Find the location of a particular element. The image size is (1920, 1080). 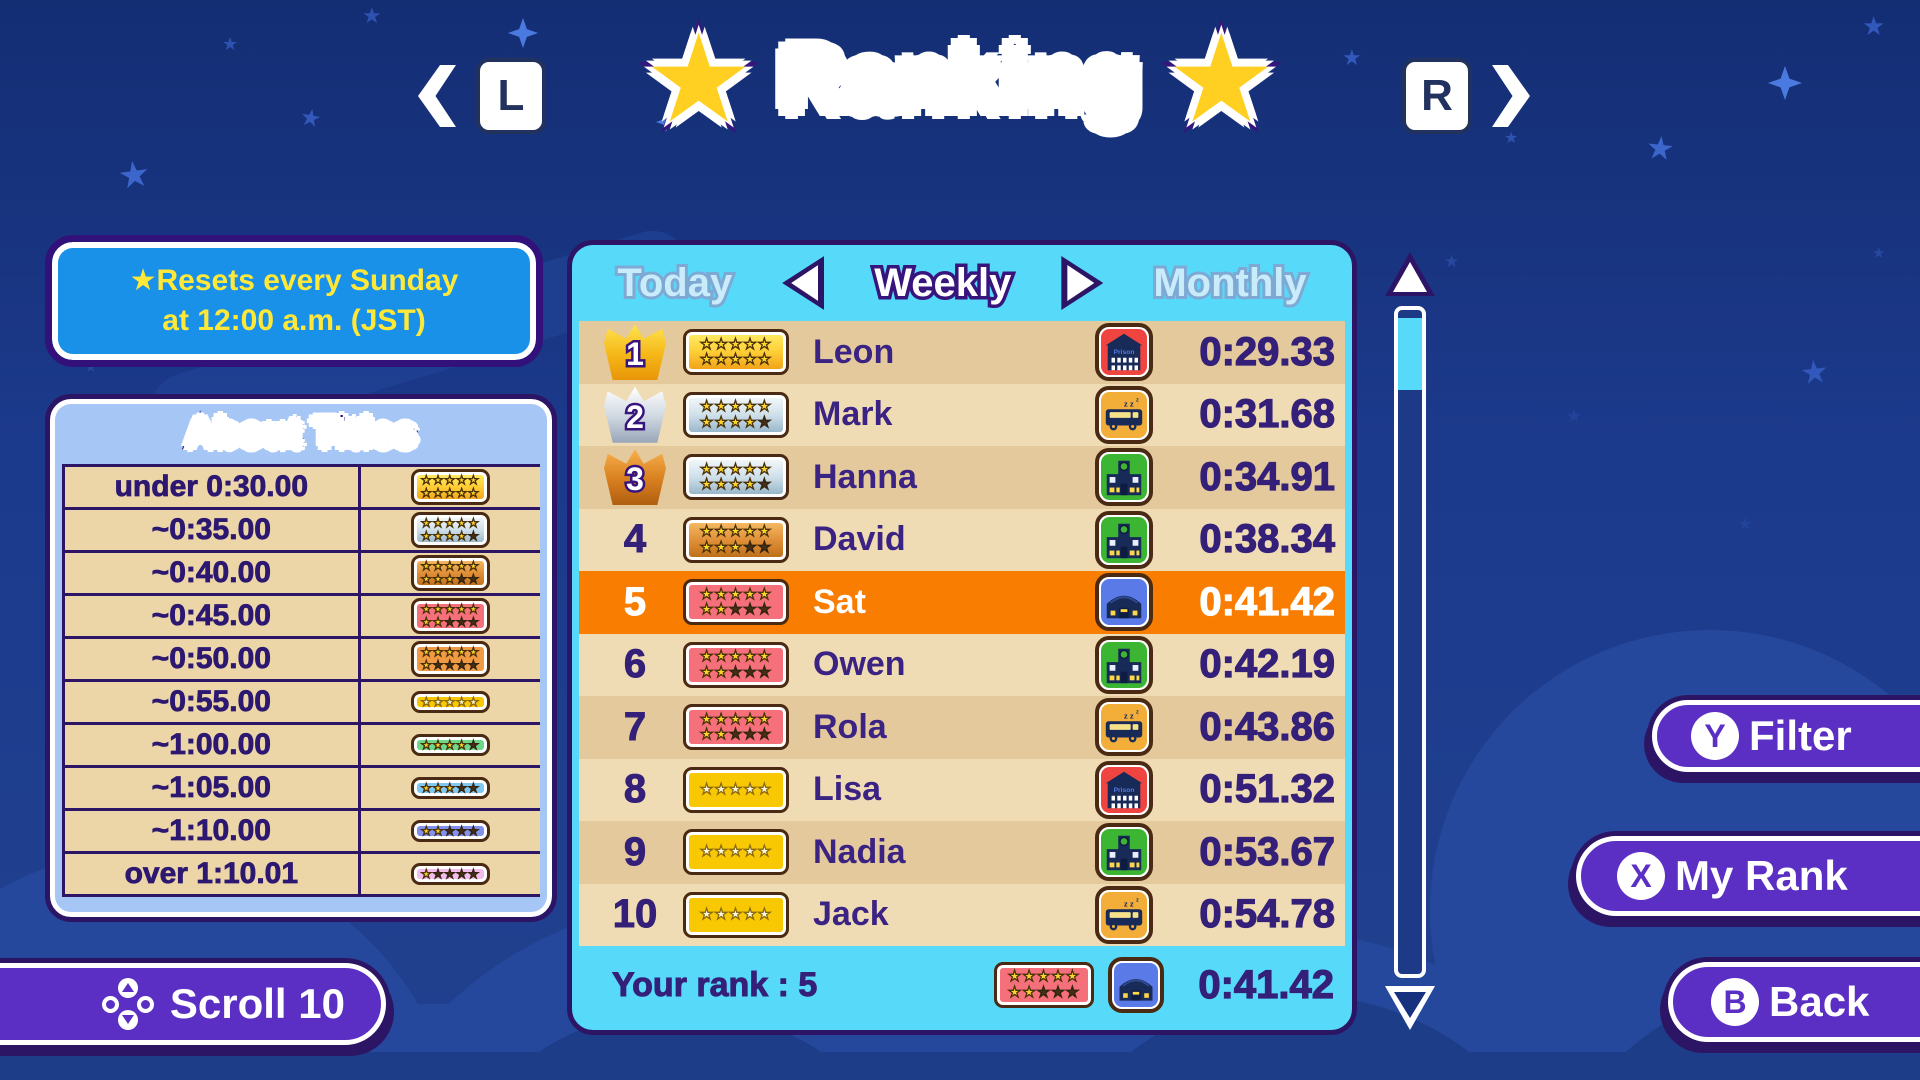

l-bumper-button: L is located at coordinates (511, 96).